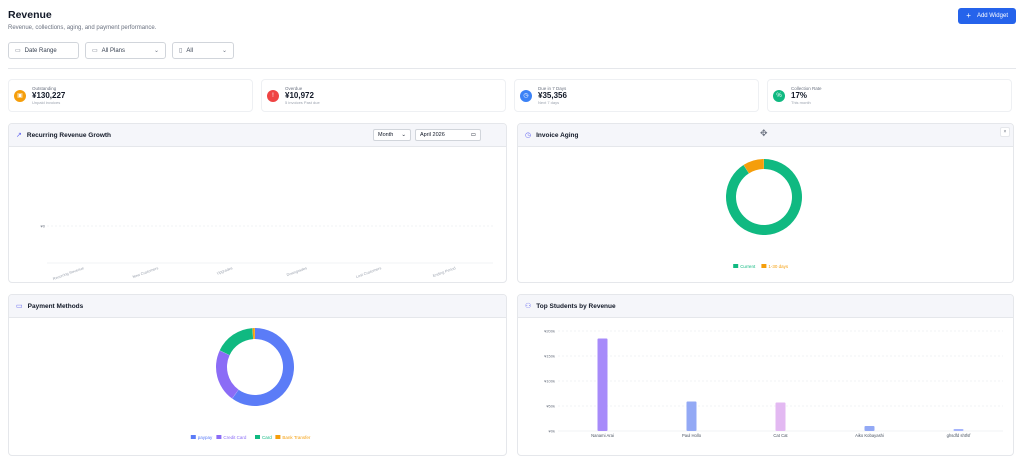 This screenshot has height=462, width=1024. I want to click on x-tick-label: Recurring Revenue, so click(68, 273).